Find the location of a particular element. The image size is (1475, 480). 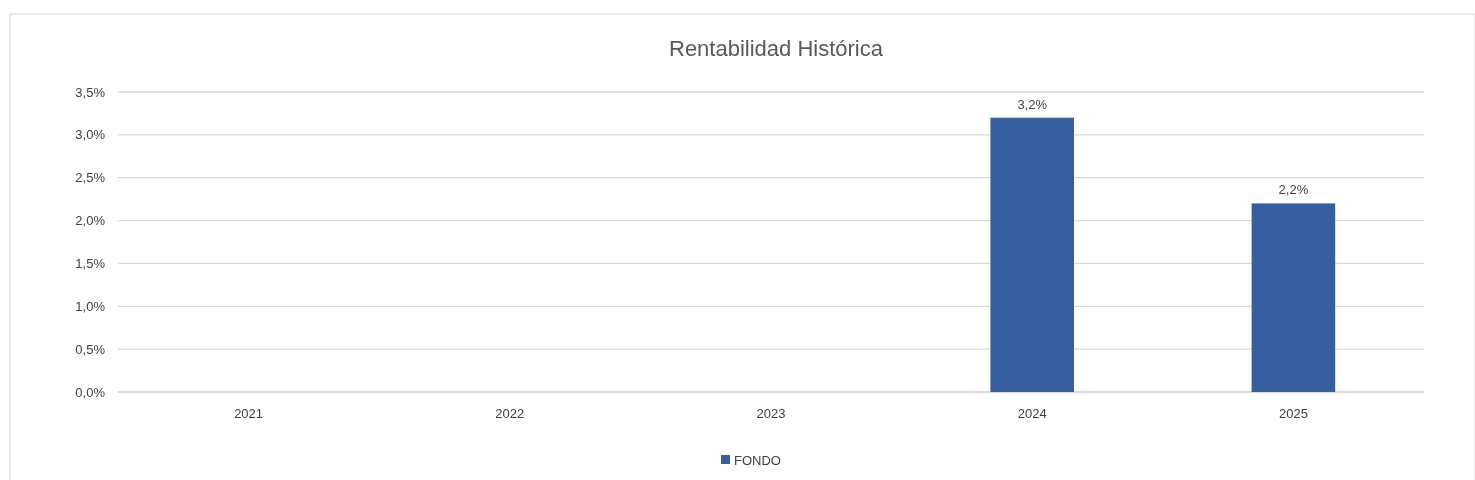

y-tick-label: 1,0% is located at coordinates (90, 306).